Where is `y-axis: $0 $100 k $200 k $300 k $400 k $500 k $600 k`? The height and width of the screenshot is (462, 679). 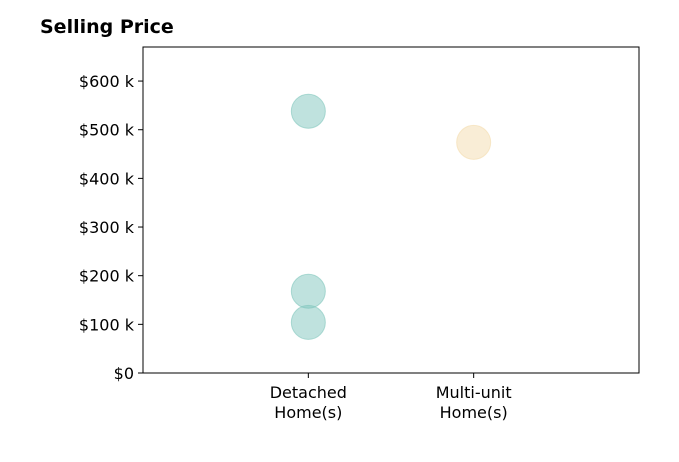 y-axis: $0 $100 k $200 k $300 k $400 k $500 k $600 k is located at coordinates (111, 227).